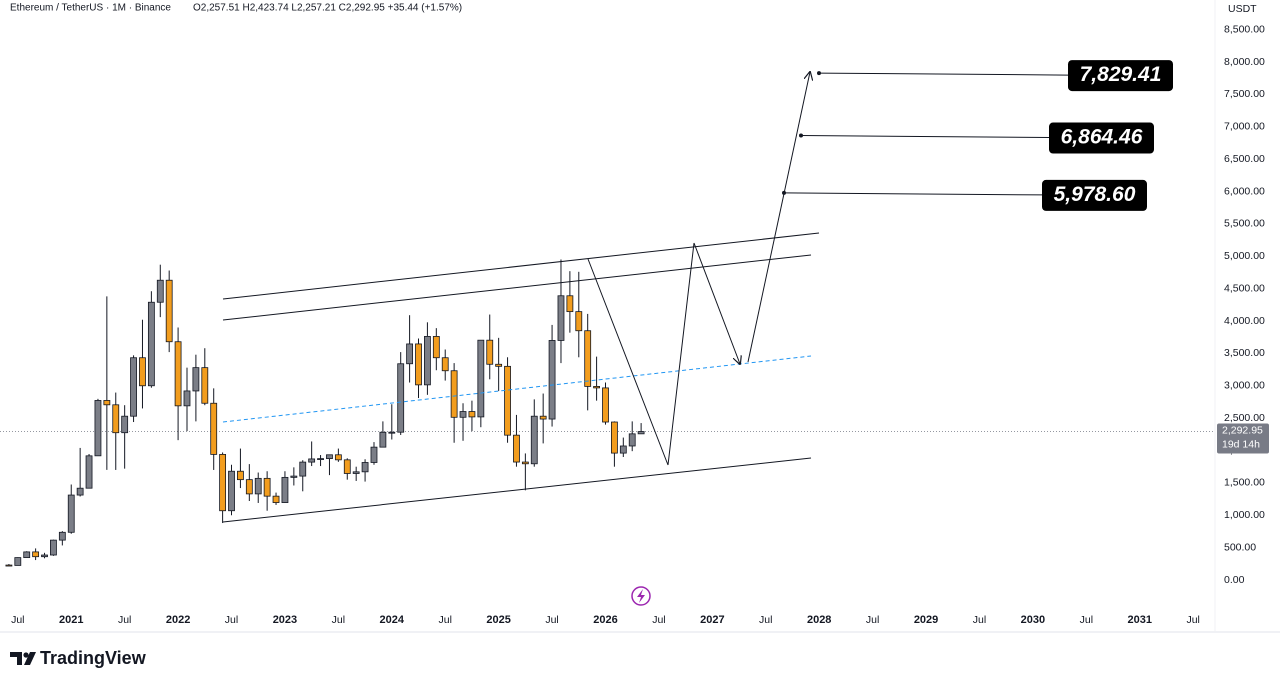 The height and width of the screenshot is (685, 1280). Describe the element at coordinates (498, 620) in the screenshot. I see `x-tick-label: 2025` at that location.